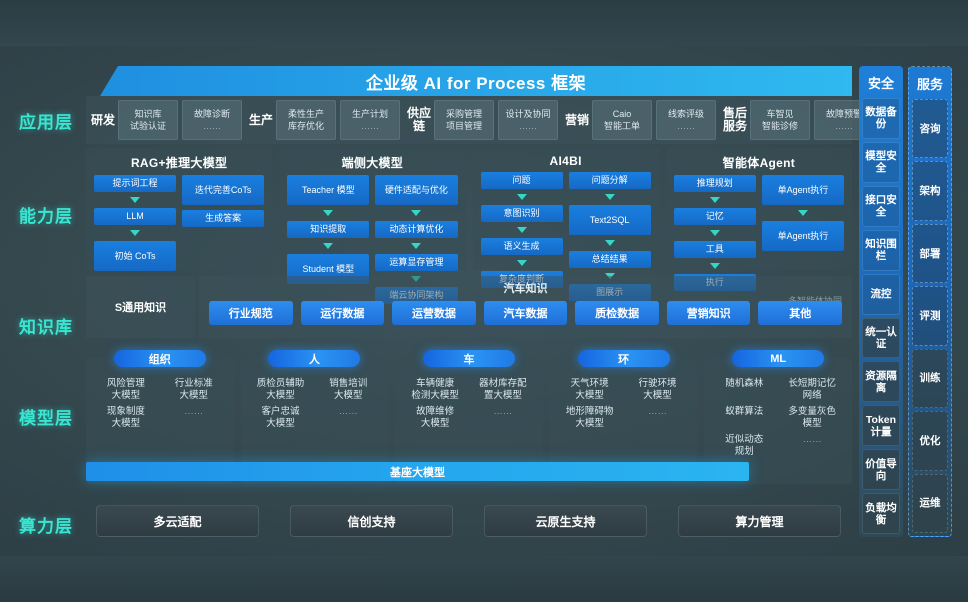 The image size is (968, 602). Describe the element at coordinates (744, 383) in the screenshot. I see `model-item: 随机森林` at that location.